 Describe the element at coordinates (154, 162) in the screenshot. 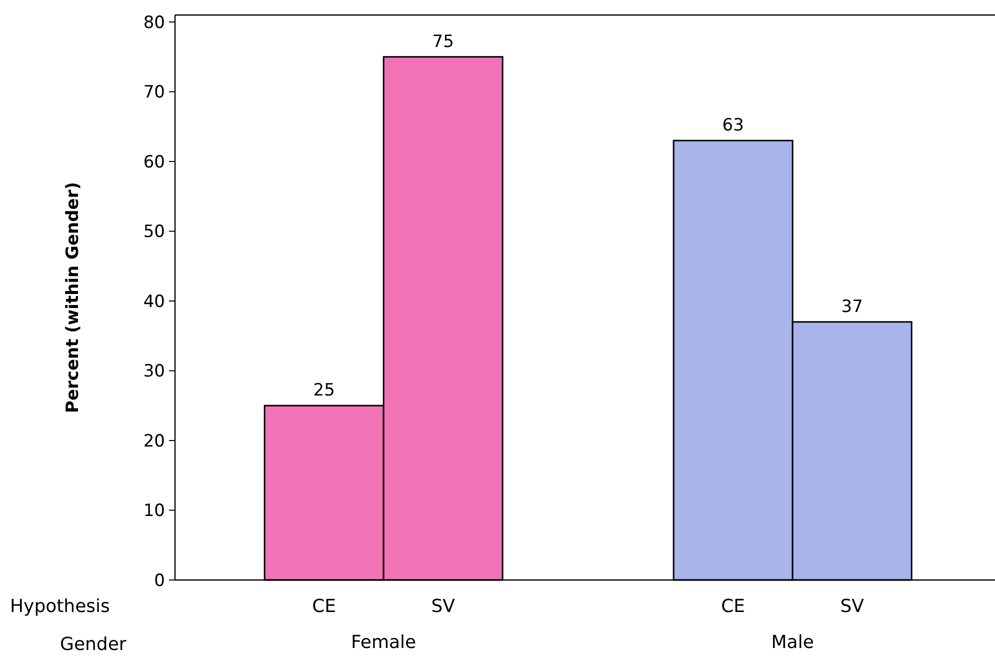

I see `y-tick-label: 60` at that location.